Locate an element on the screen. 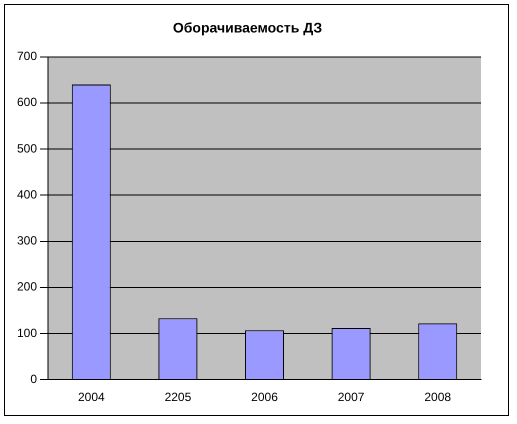 This screenshot has height=424, width=517. x-tick-label: 2205 is located at coordinates (178, 397).